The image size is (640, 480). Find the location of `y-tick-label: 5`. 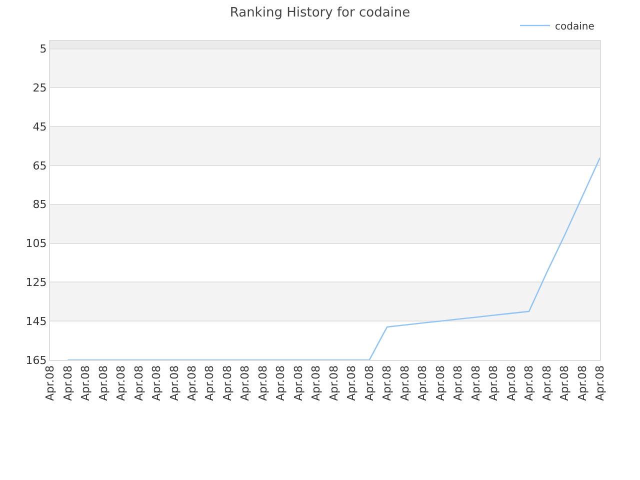

y-tick-label: 5 is located at coordinates (43, 49).